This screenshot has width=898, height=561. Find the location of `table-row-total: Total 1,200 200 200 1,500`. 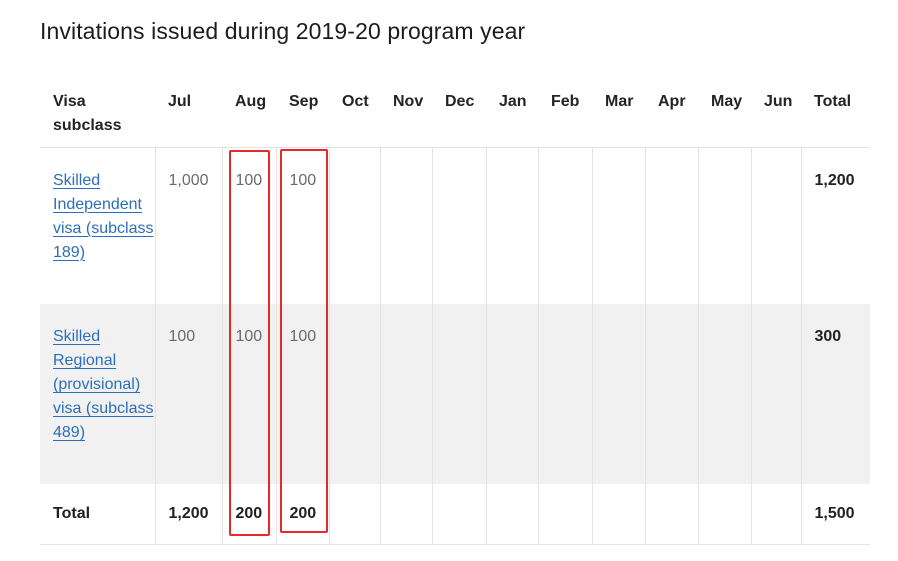

table-row-total: Total 1,200 200 200 1,500 is located at coordinates (455, 514).